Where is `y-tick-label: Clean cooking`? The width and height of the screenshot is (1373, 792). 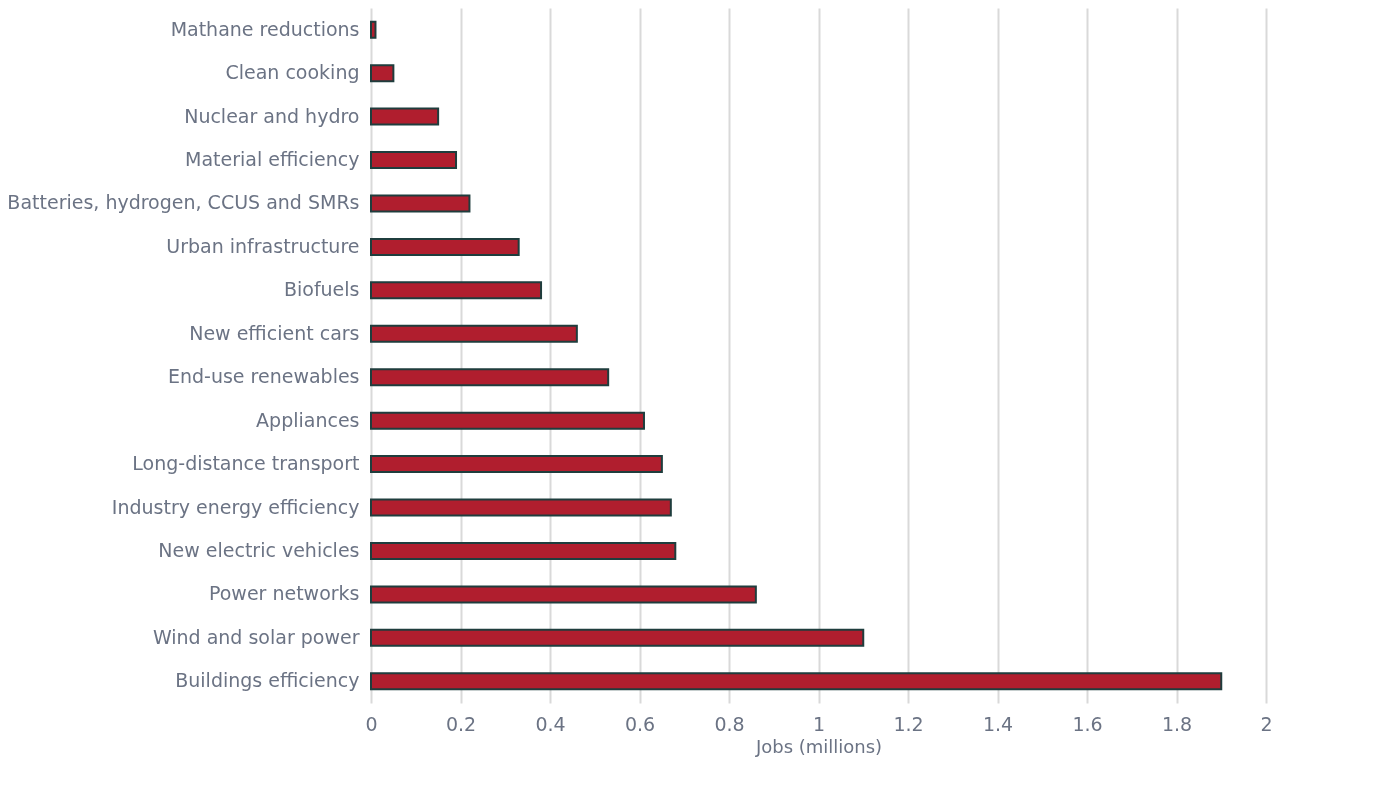
y-tick-label: Clean cooking is located at coordinates (292, 72).